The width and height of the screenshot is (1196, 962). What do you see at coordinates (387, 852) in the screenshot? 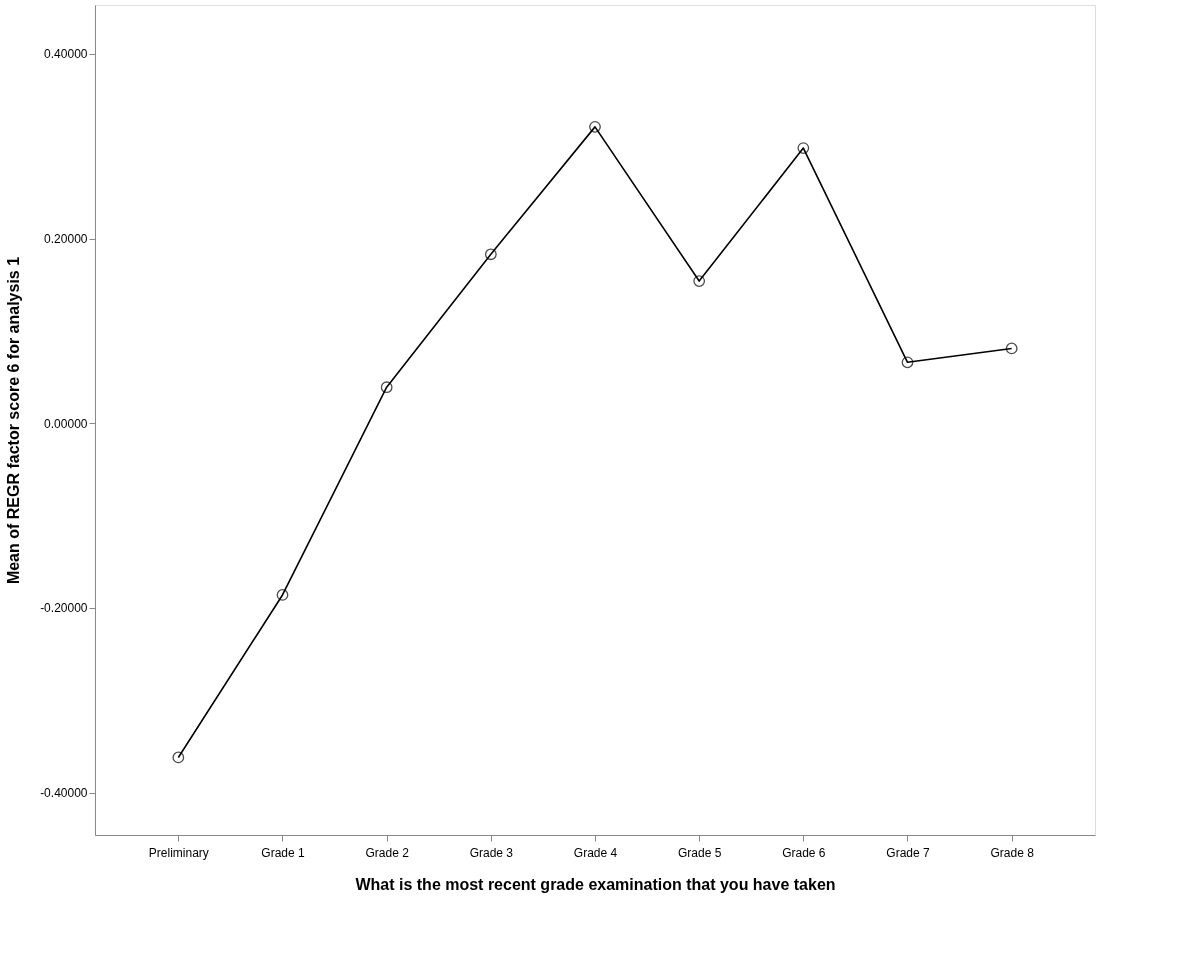
I see `x-tick-label: Grade 2` at bounding box center [387, 852].